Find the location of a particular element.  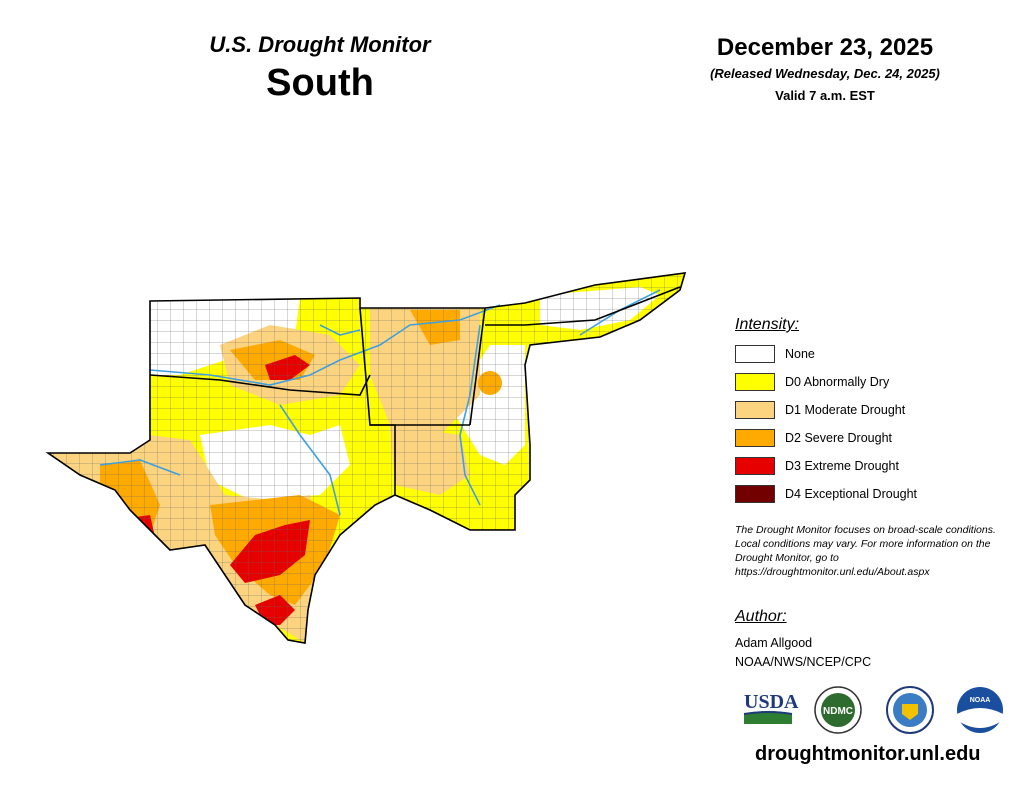

canadian-river is located at coordinates (340, 330).